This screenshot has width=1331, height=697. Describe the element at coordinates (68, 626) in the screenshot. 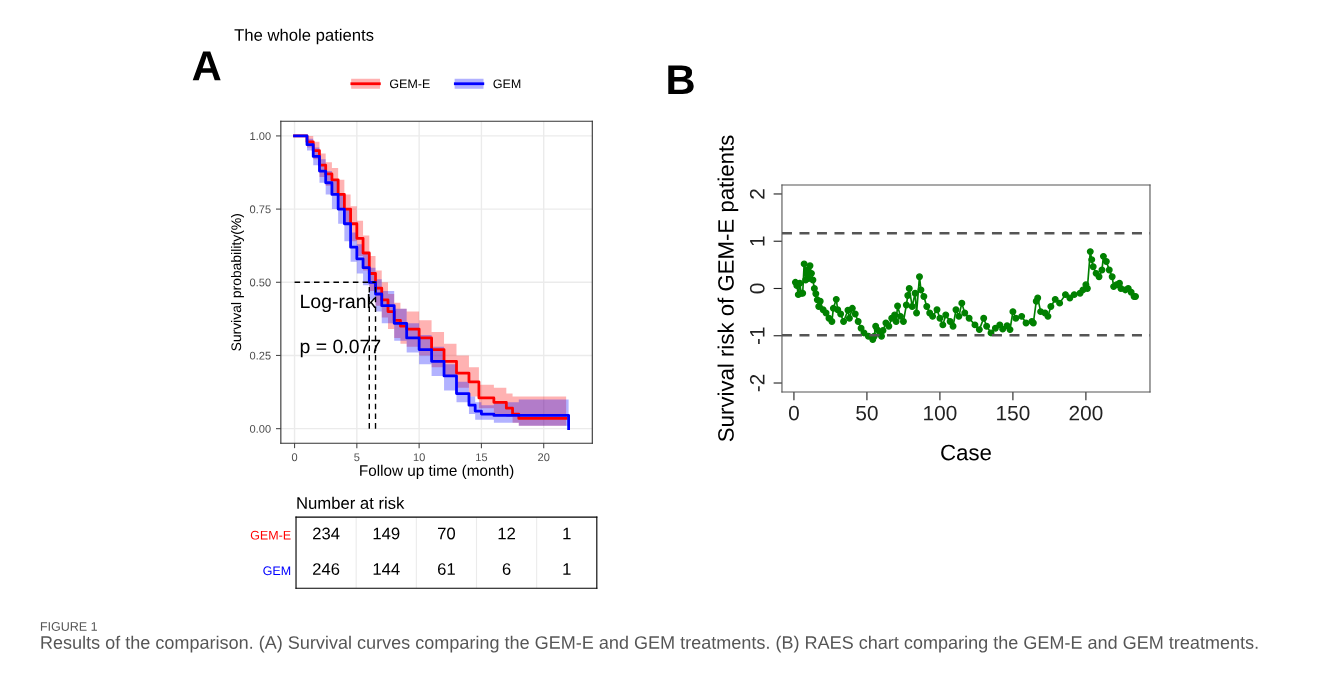

I see `caption: FIGURE 1` at that location.